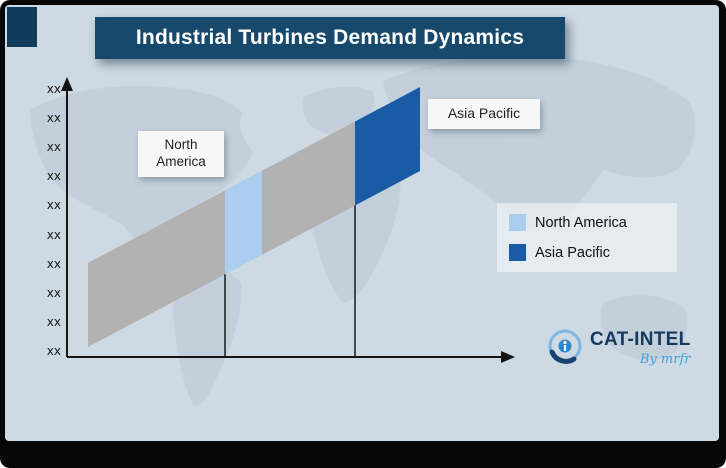 This screenshot has height=468, width=726. Describe the element at coordinates (587, 237) in the screenshot. I see `legend: North America Asia Pacific` at that location.